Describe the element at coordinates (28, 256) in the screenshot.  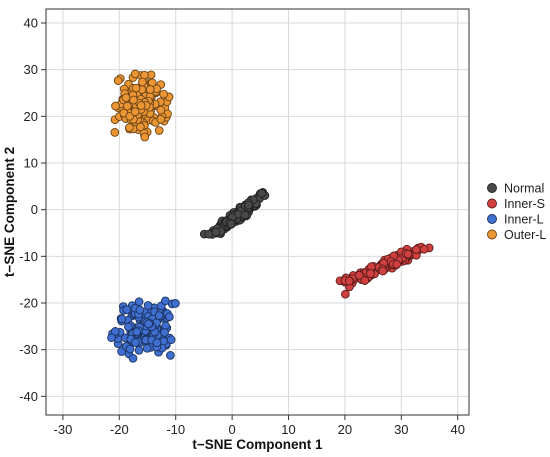
I see `y-tick-label: -10` at that location.